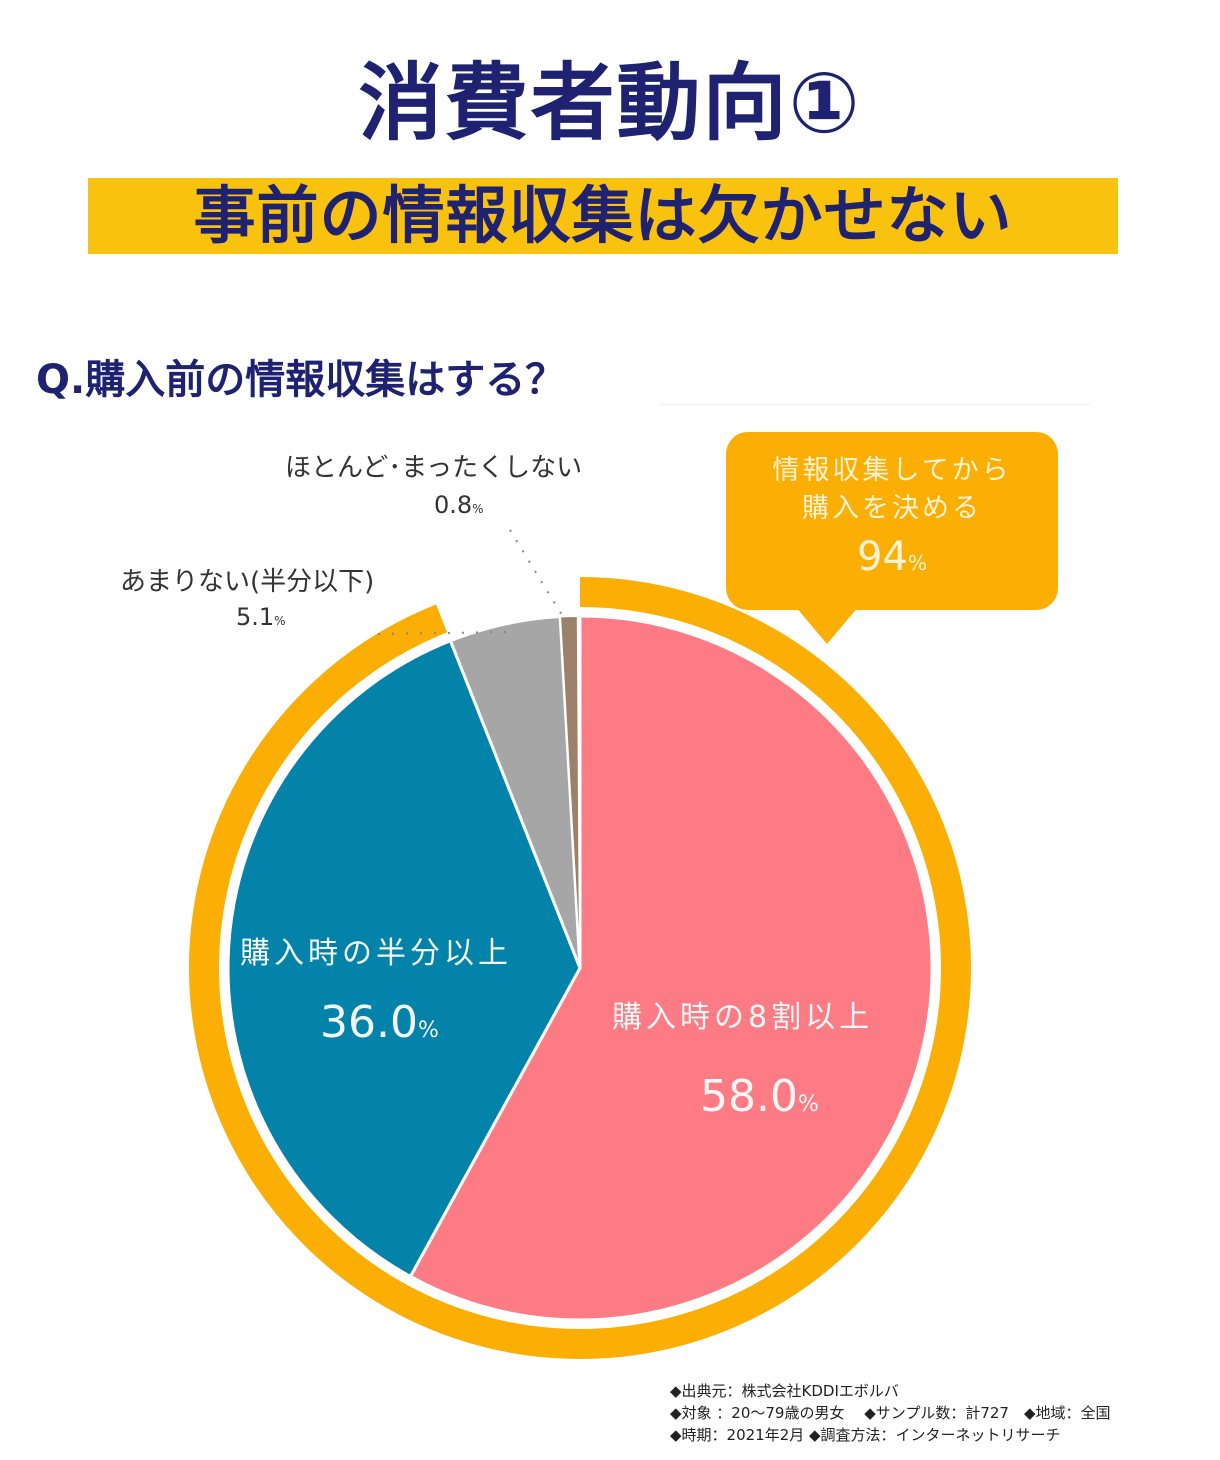  I want to click on source-line-1: ◆出典元：株式会社KDDIエボルバ, so click(784, 1391).